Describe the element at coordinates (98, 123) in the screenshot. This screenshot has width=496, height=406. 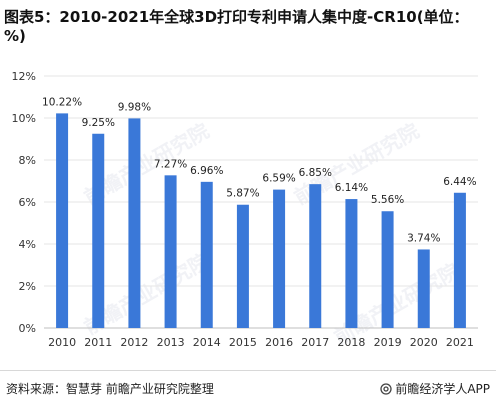
I see `value-label: 9.25%` at that location.